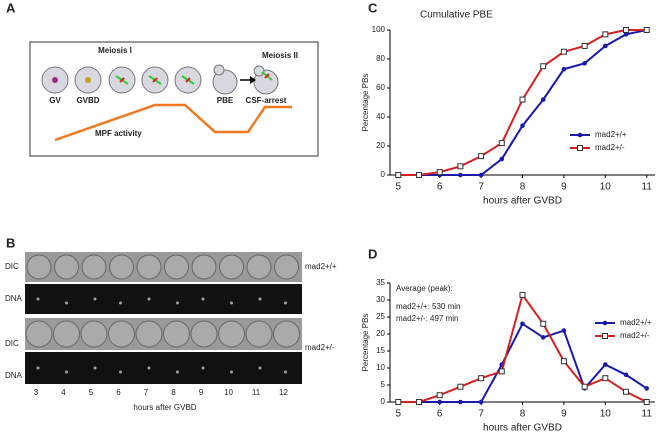 Image resolution: width=661 pixels, height=436 pixels. What do you see at coordinates (320, 347) in the screenshot?
I see `genotype-label: mad2+/-` at bounding box center [320, 347].